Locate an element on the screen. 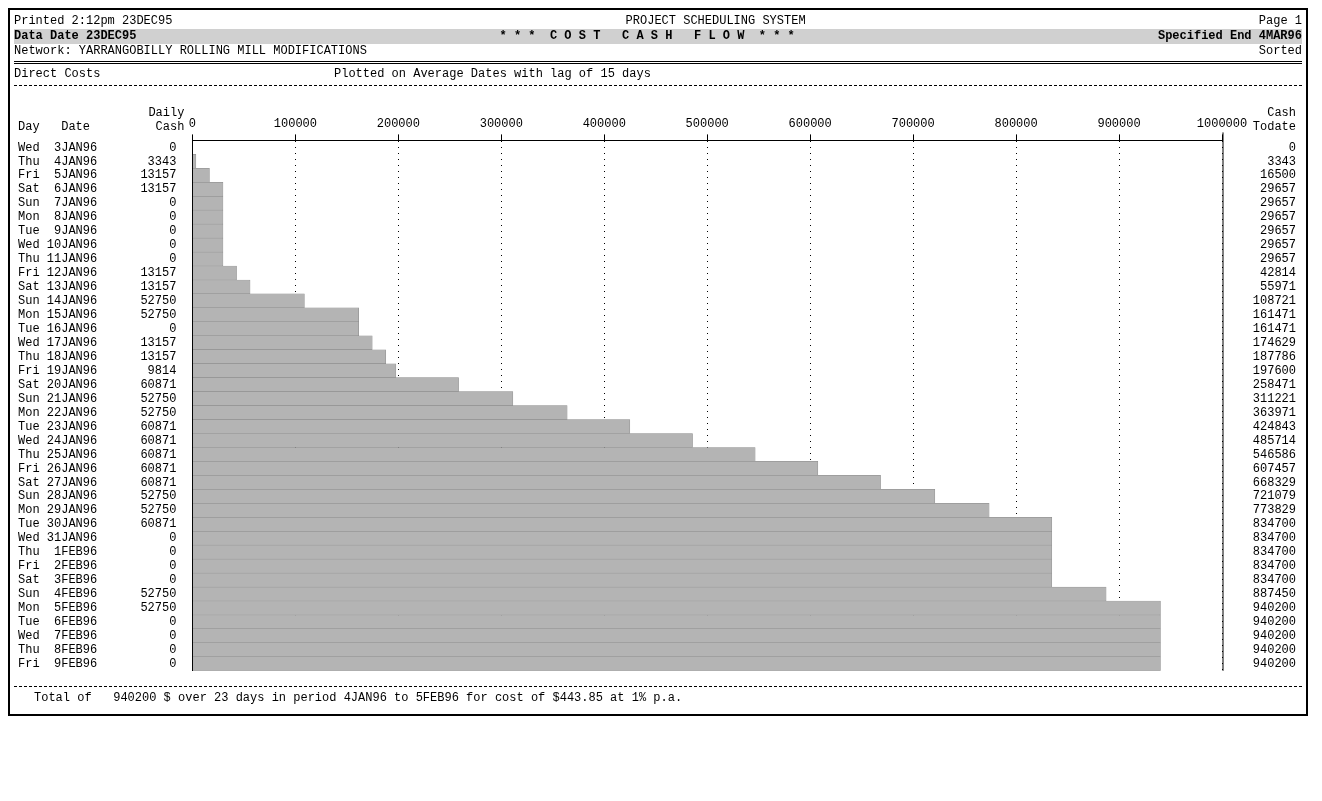  y-tick-label: Mon 22JAN96 52750 is located at coordinates (97, 412).